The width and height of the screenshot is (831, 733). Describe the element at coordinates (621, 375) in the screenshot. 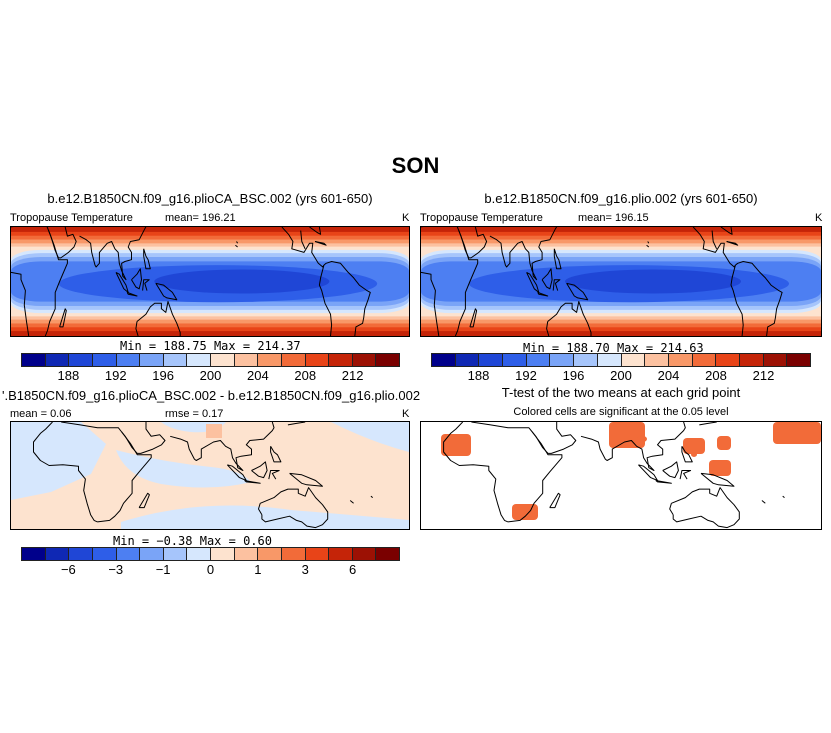

I see `experiment-colorbar-tick-label: 200` at that location.